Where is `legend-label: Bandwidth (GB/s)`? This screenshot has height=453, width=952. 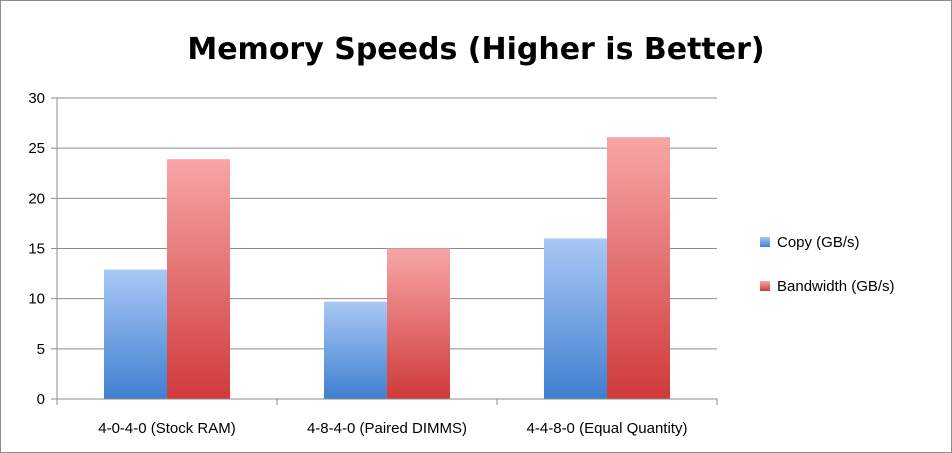 legend-label: Bandwidth (GB/s) is located at coordinates (836, 286).